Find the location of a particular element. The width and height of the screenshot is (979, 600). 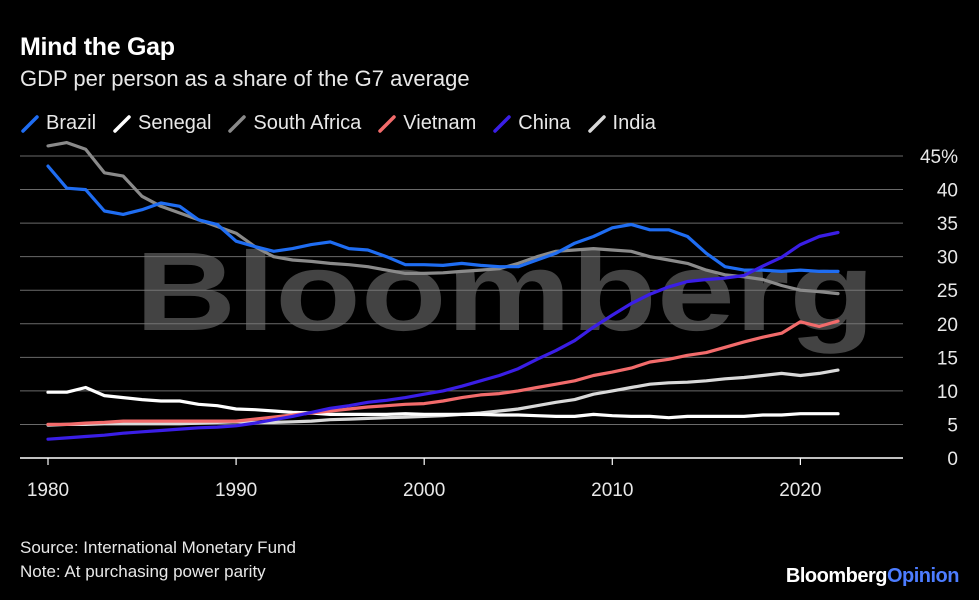

x-axis-ticks: 1980 1990 2000 2010 2020 is located at coordinates (424, 479).